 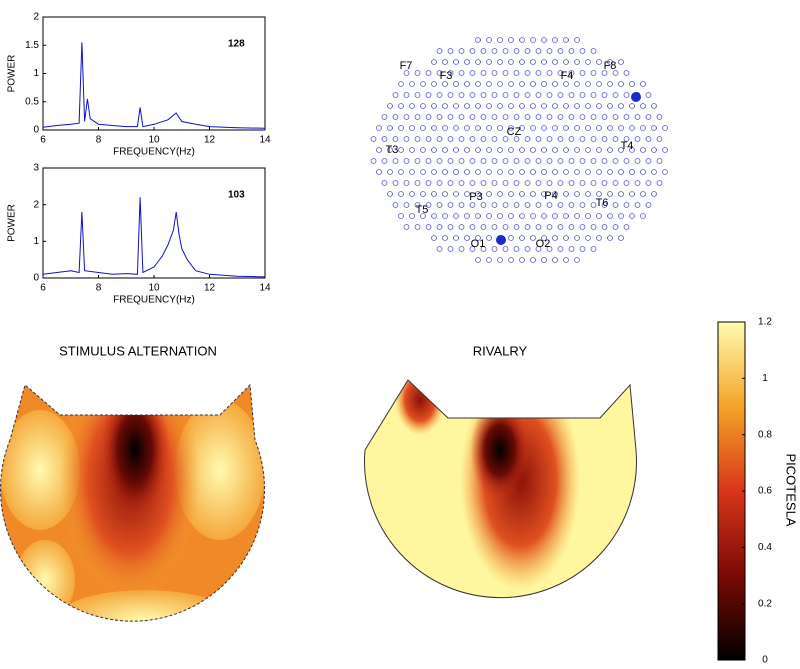 I want to click on x-tick-label: 8, so click(x=99, y=140).